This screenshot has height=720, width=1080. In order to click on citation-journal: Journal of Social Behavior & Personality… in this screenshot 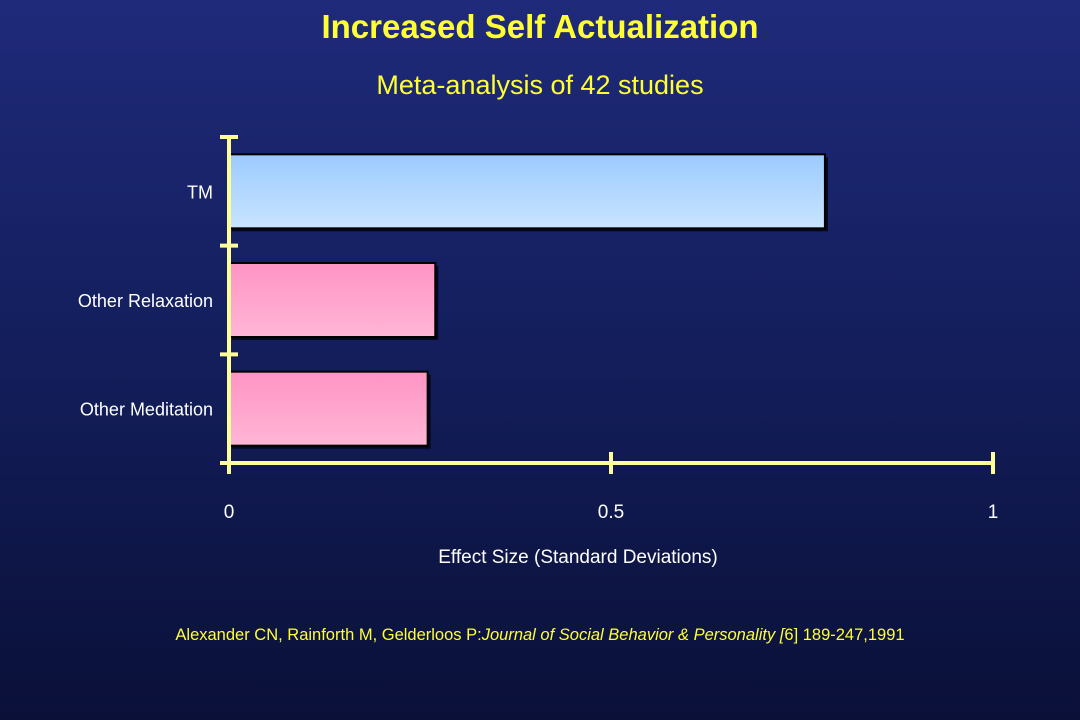, I will do `click(633, 635)`.